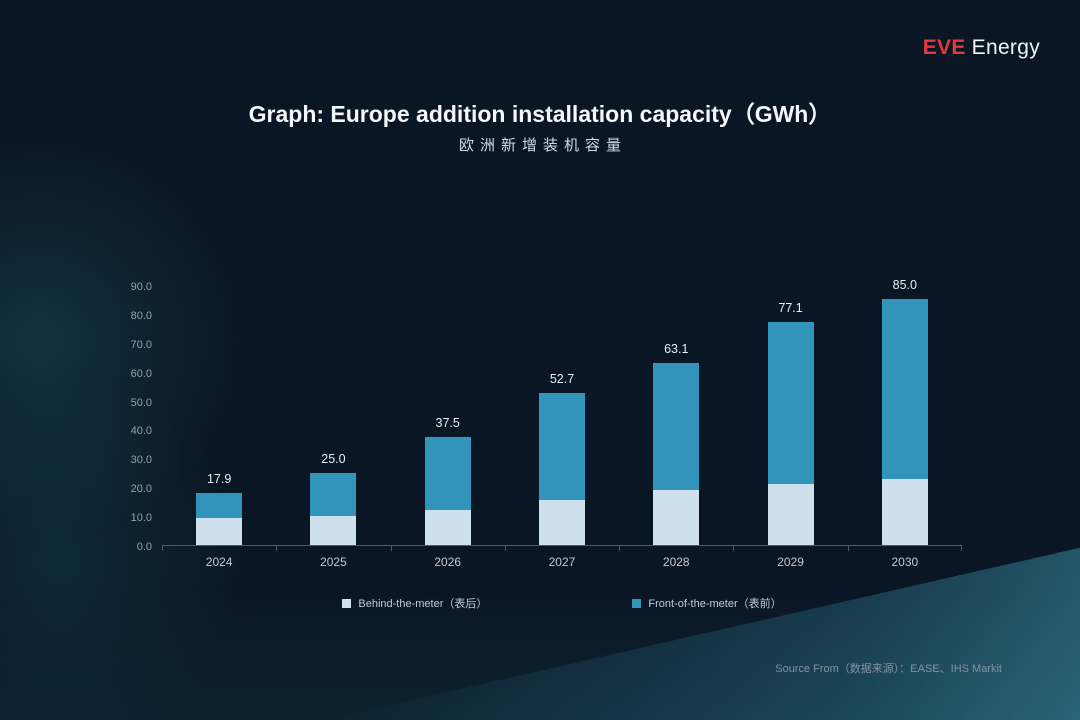 The height and width of the screenshot is (720, 1080). I want to click on y-tick-label: 60.0, so click(141, 373).